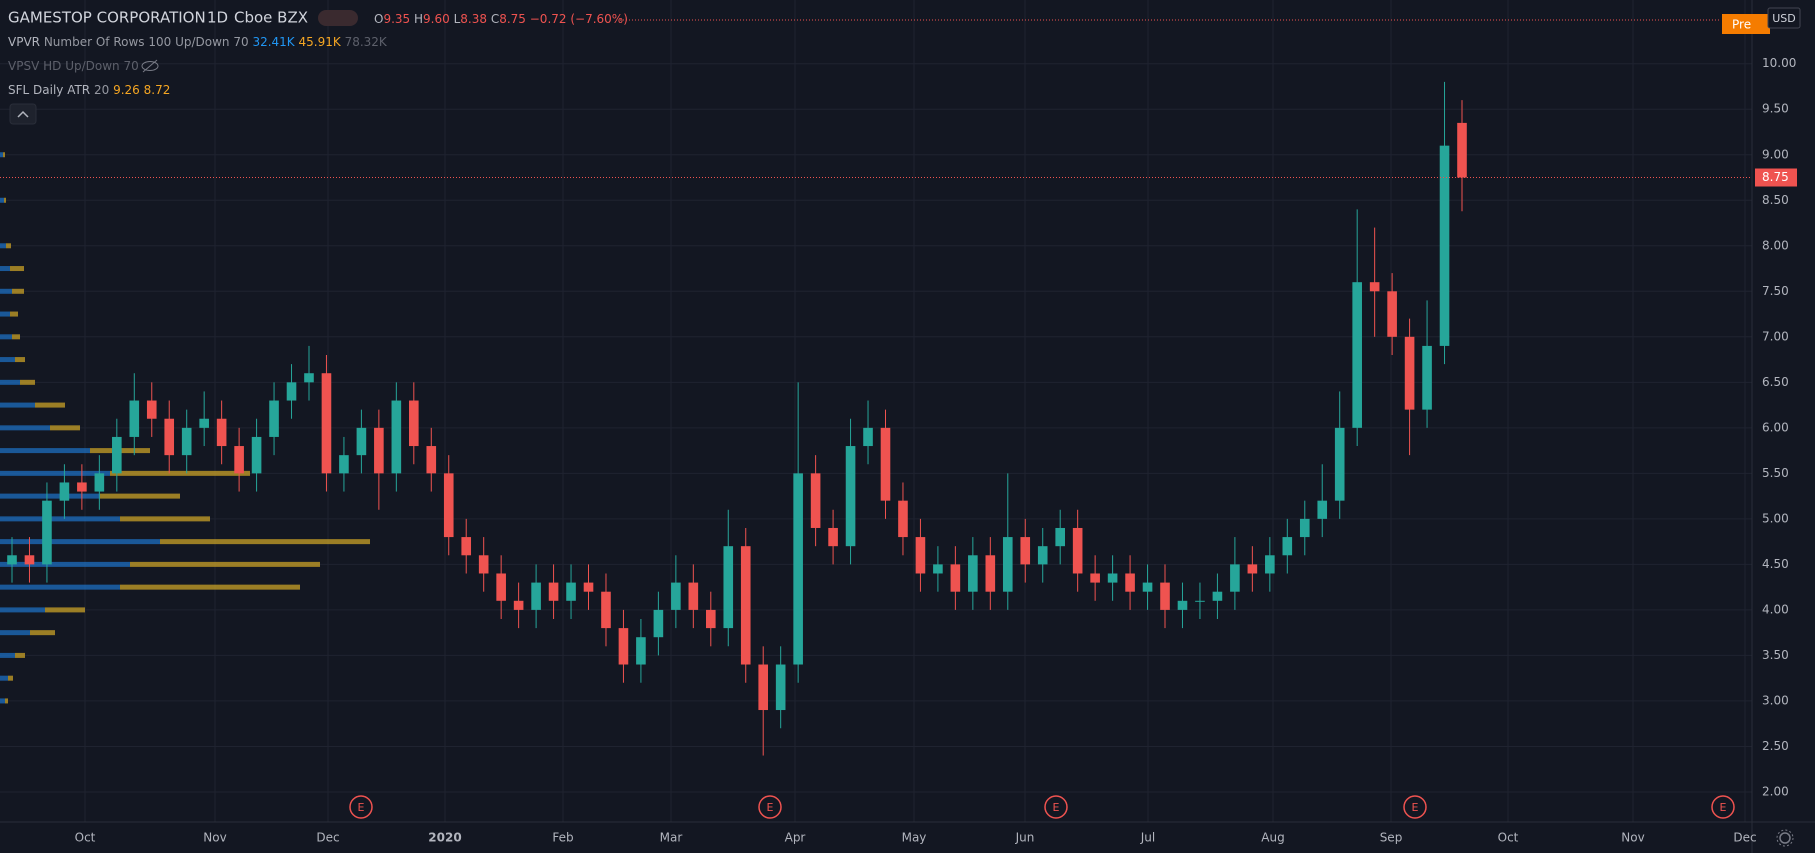 The width and height of the screenshot is (1815, 853). What do you see at coordinates (1775, 109) in the screenshot?
I see `y-tick-label: 9.50` at bounding box center [1775, 109].